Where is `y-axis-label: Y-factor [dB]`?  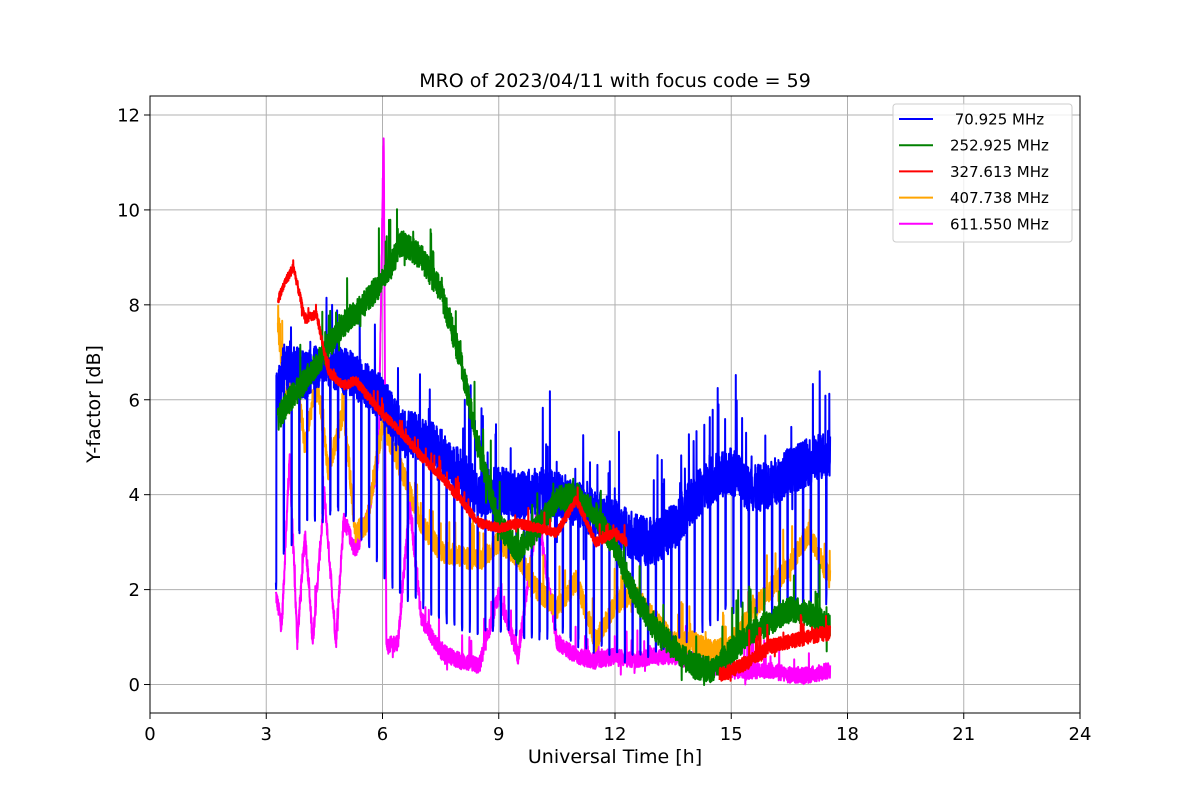
y-axis-label: Y-factor [dB] is located at coordinates (94, 404).